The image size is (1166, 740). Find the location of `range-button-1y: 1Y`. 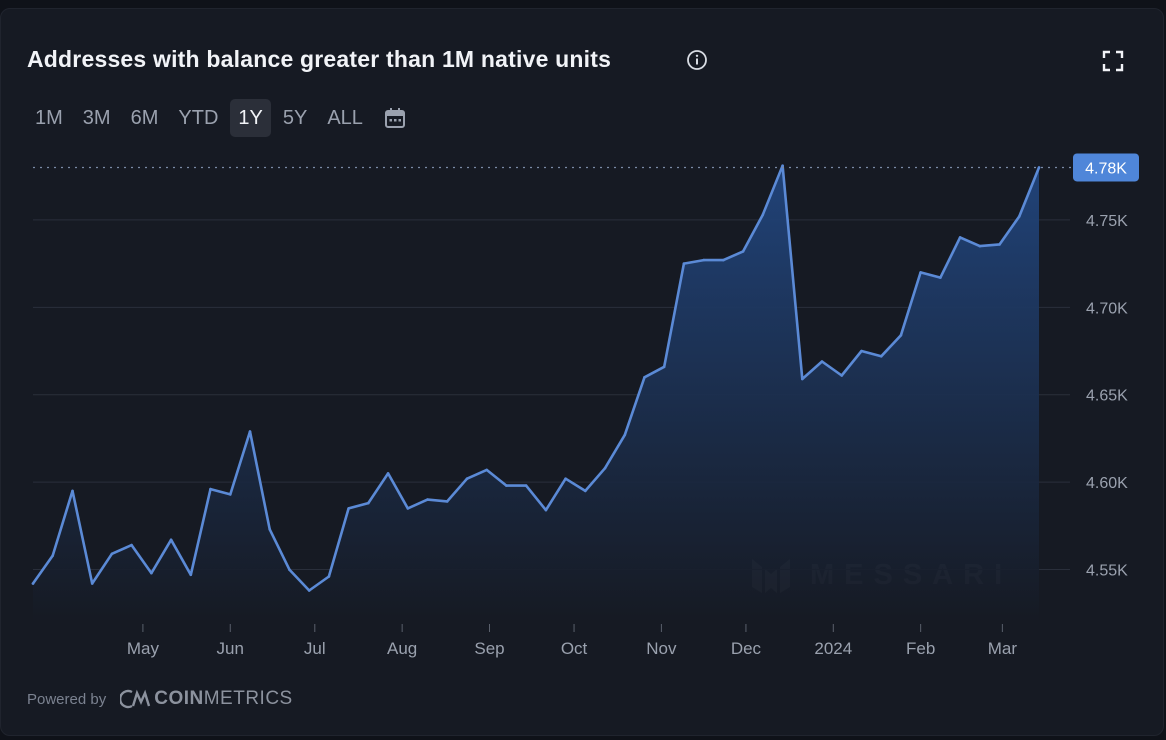

range-button-1y: 1Y is located at coordinates (250, 118).